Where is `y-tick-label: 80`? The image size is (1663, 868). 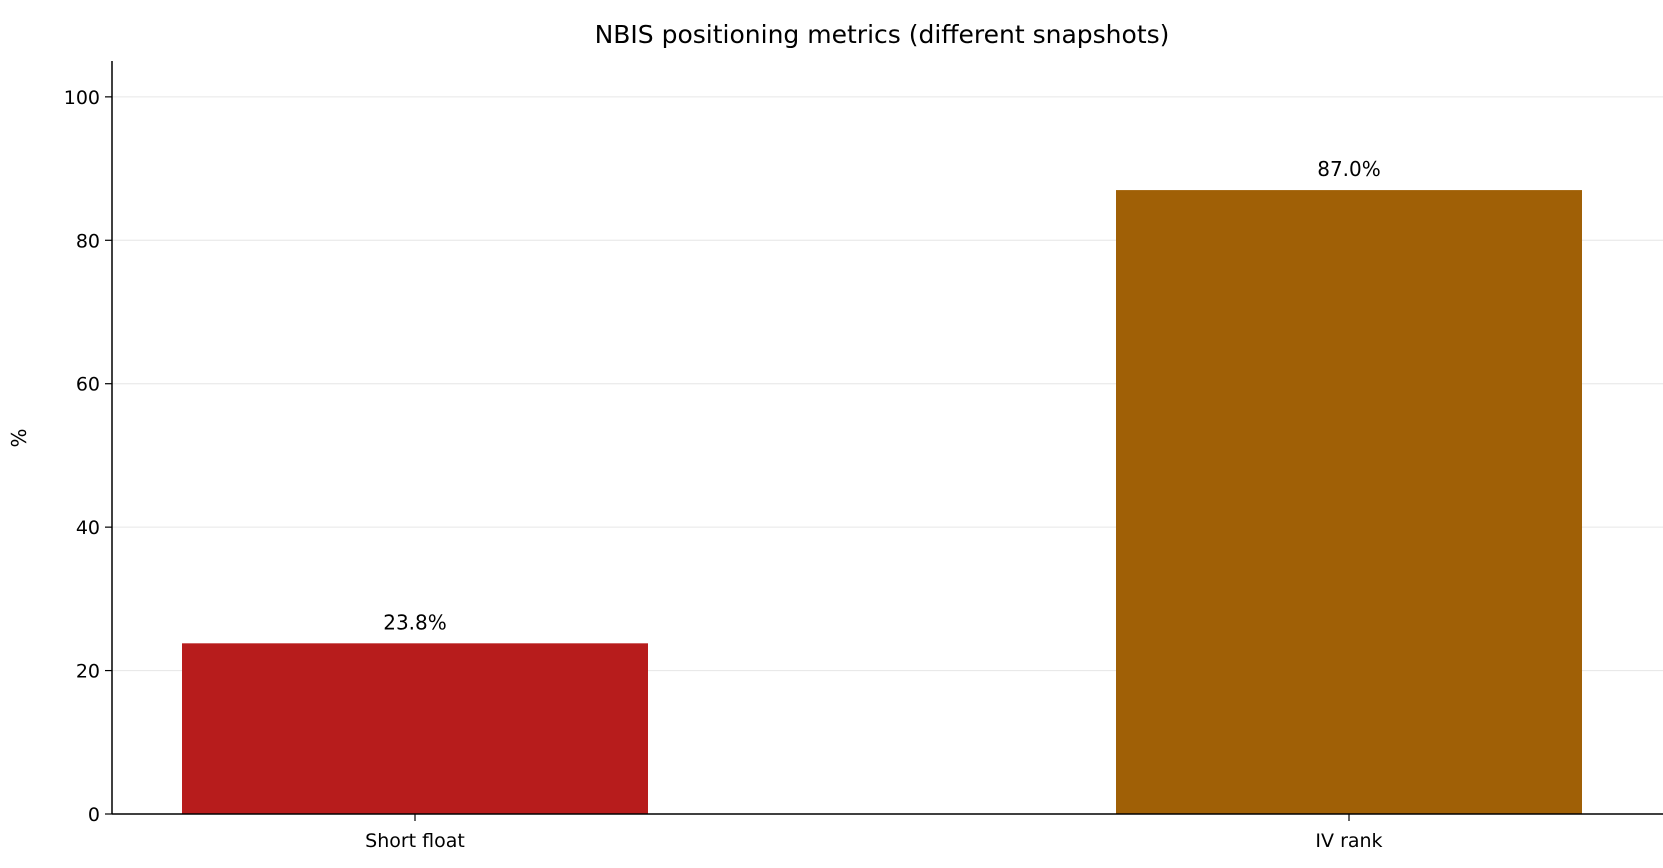 y-tick-label: 80 is located at coordinates (88, 241).